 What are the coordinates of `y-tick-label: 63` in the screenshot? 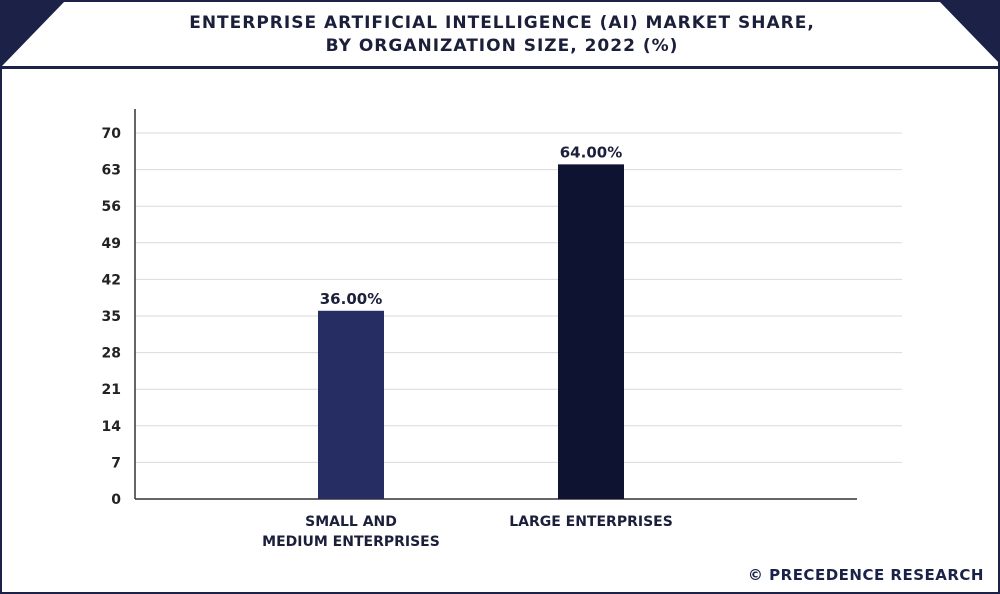 It's located at (111, 171).